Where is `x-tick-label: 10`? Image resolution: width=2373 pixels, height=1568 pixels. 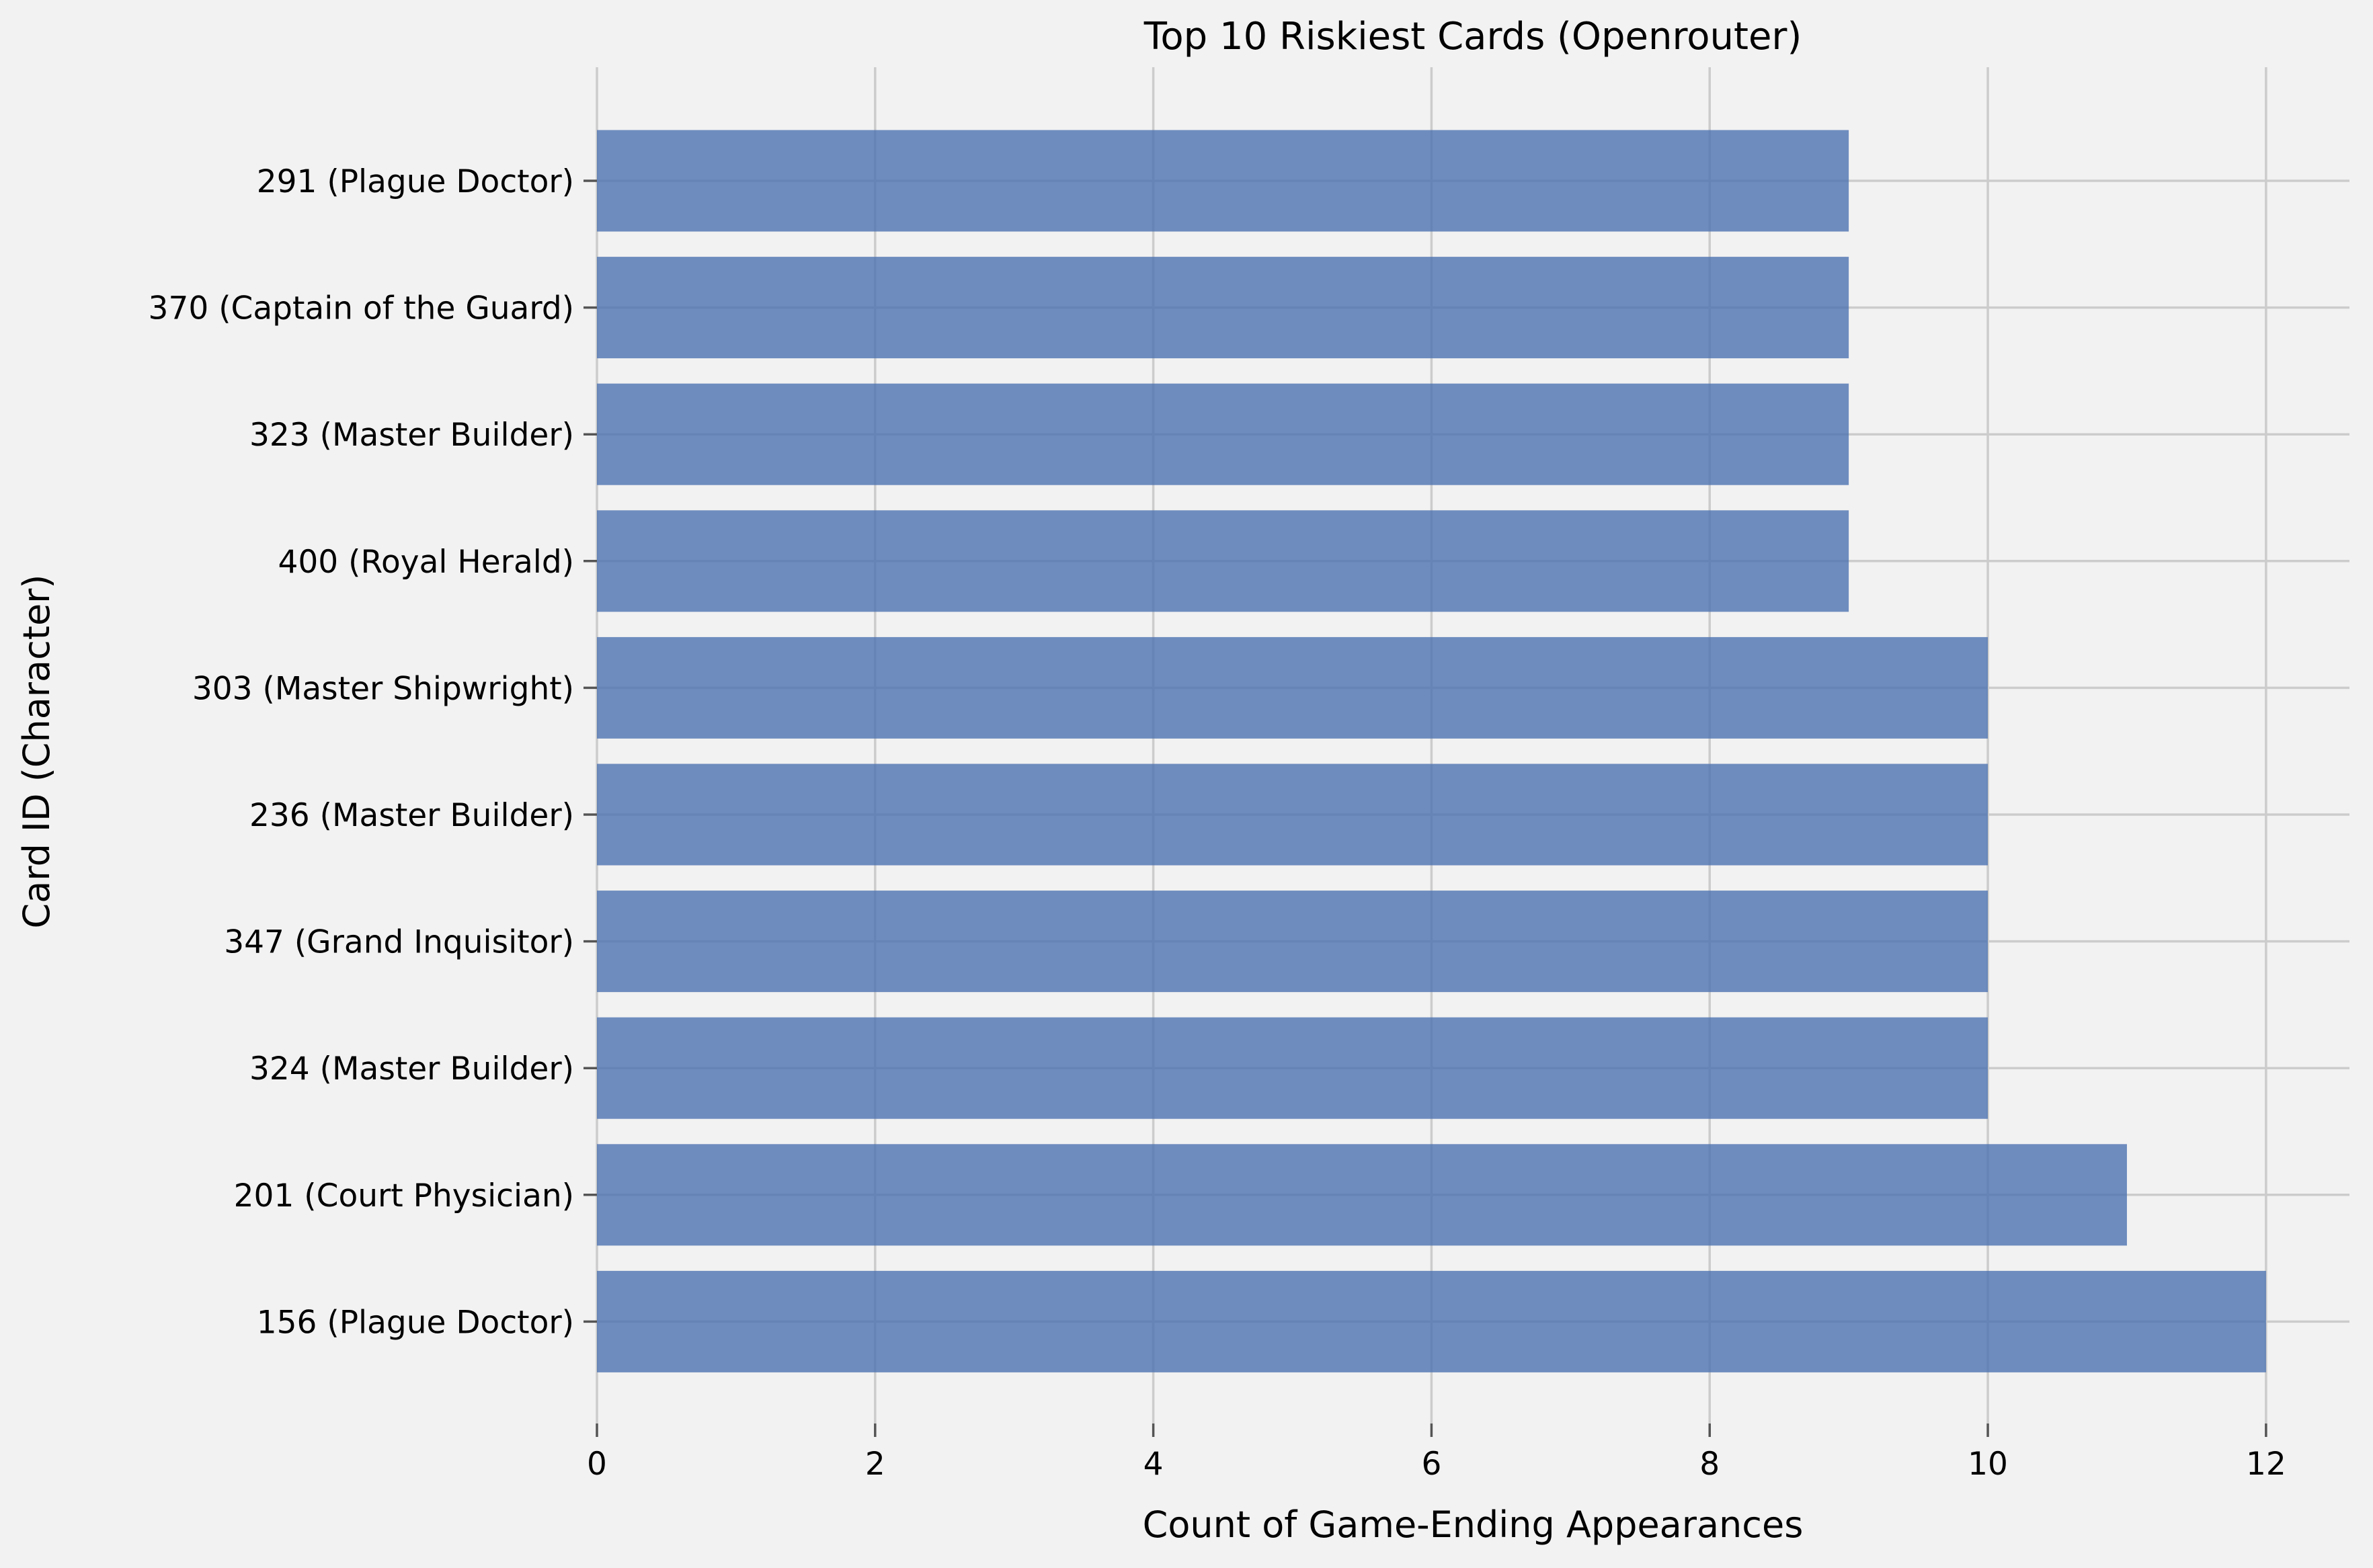 x-tick-label: 10 is located at coordinates (1988, 1464).